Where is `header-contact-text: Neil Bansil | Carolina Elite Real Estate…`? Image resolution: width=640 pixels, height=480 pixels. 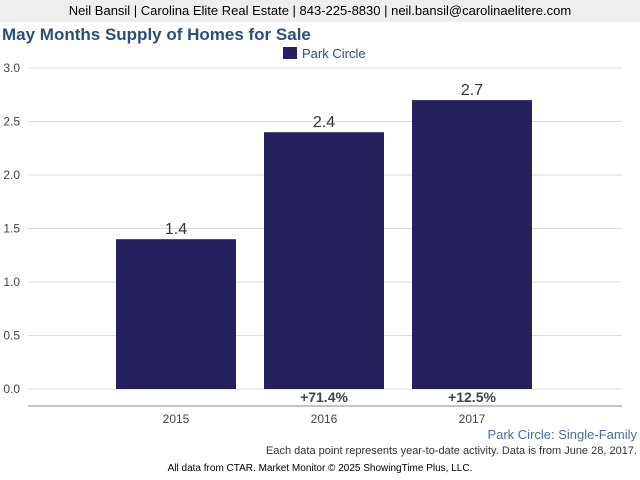 header-contact-text: Neil Bansil | Carolina Elite Real Estate… is located at coordinates (320, 10).